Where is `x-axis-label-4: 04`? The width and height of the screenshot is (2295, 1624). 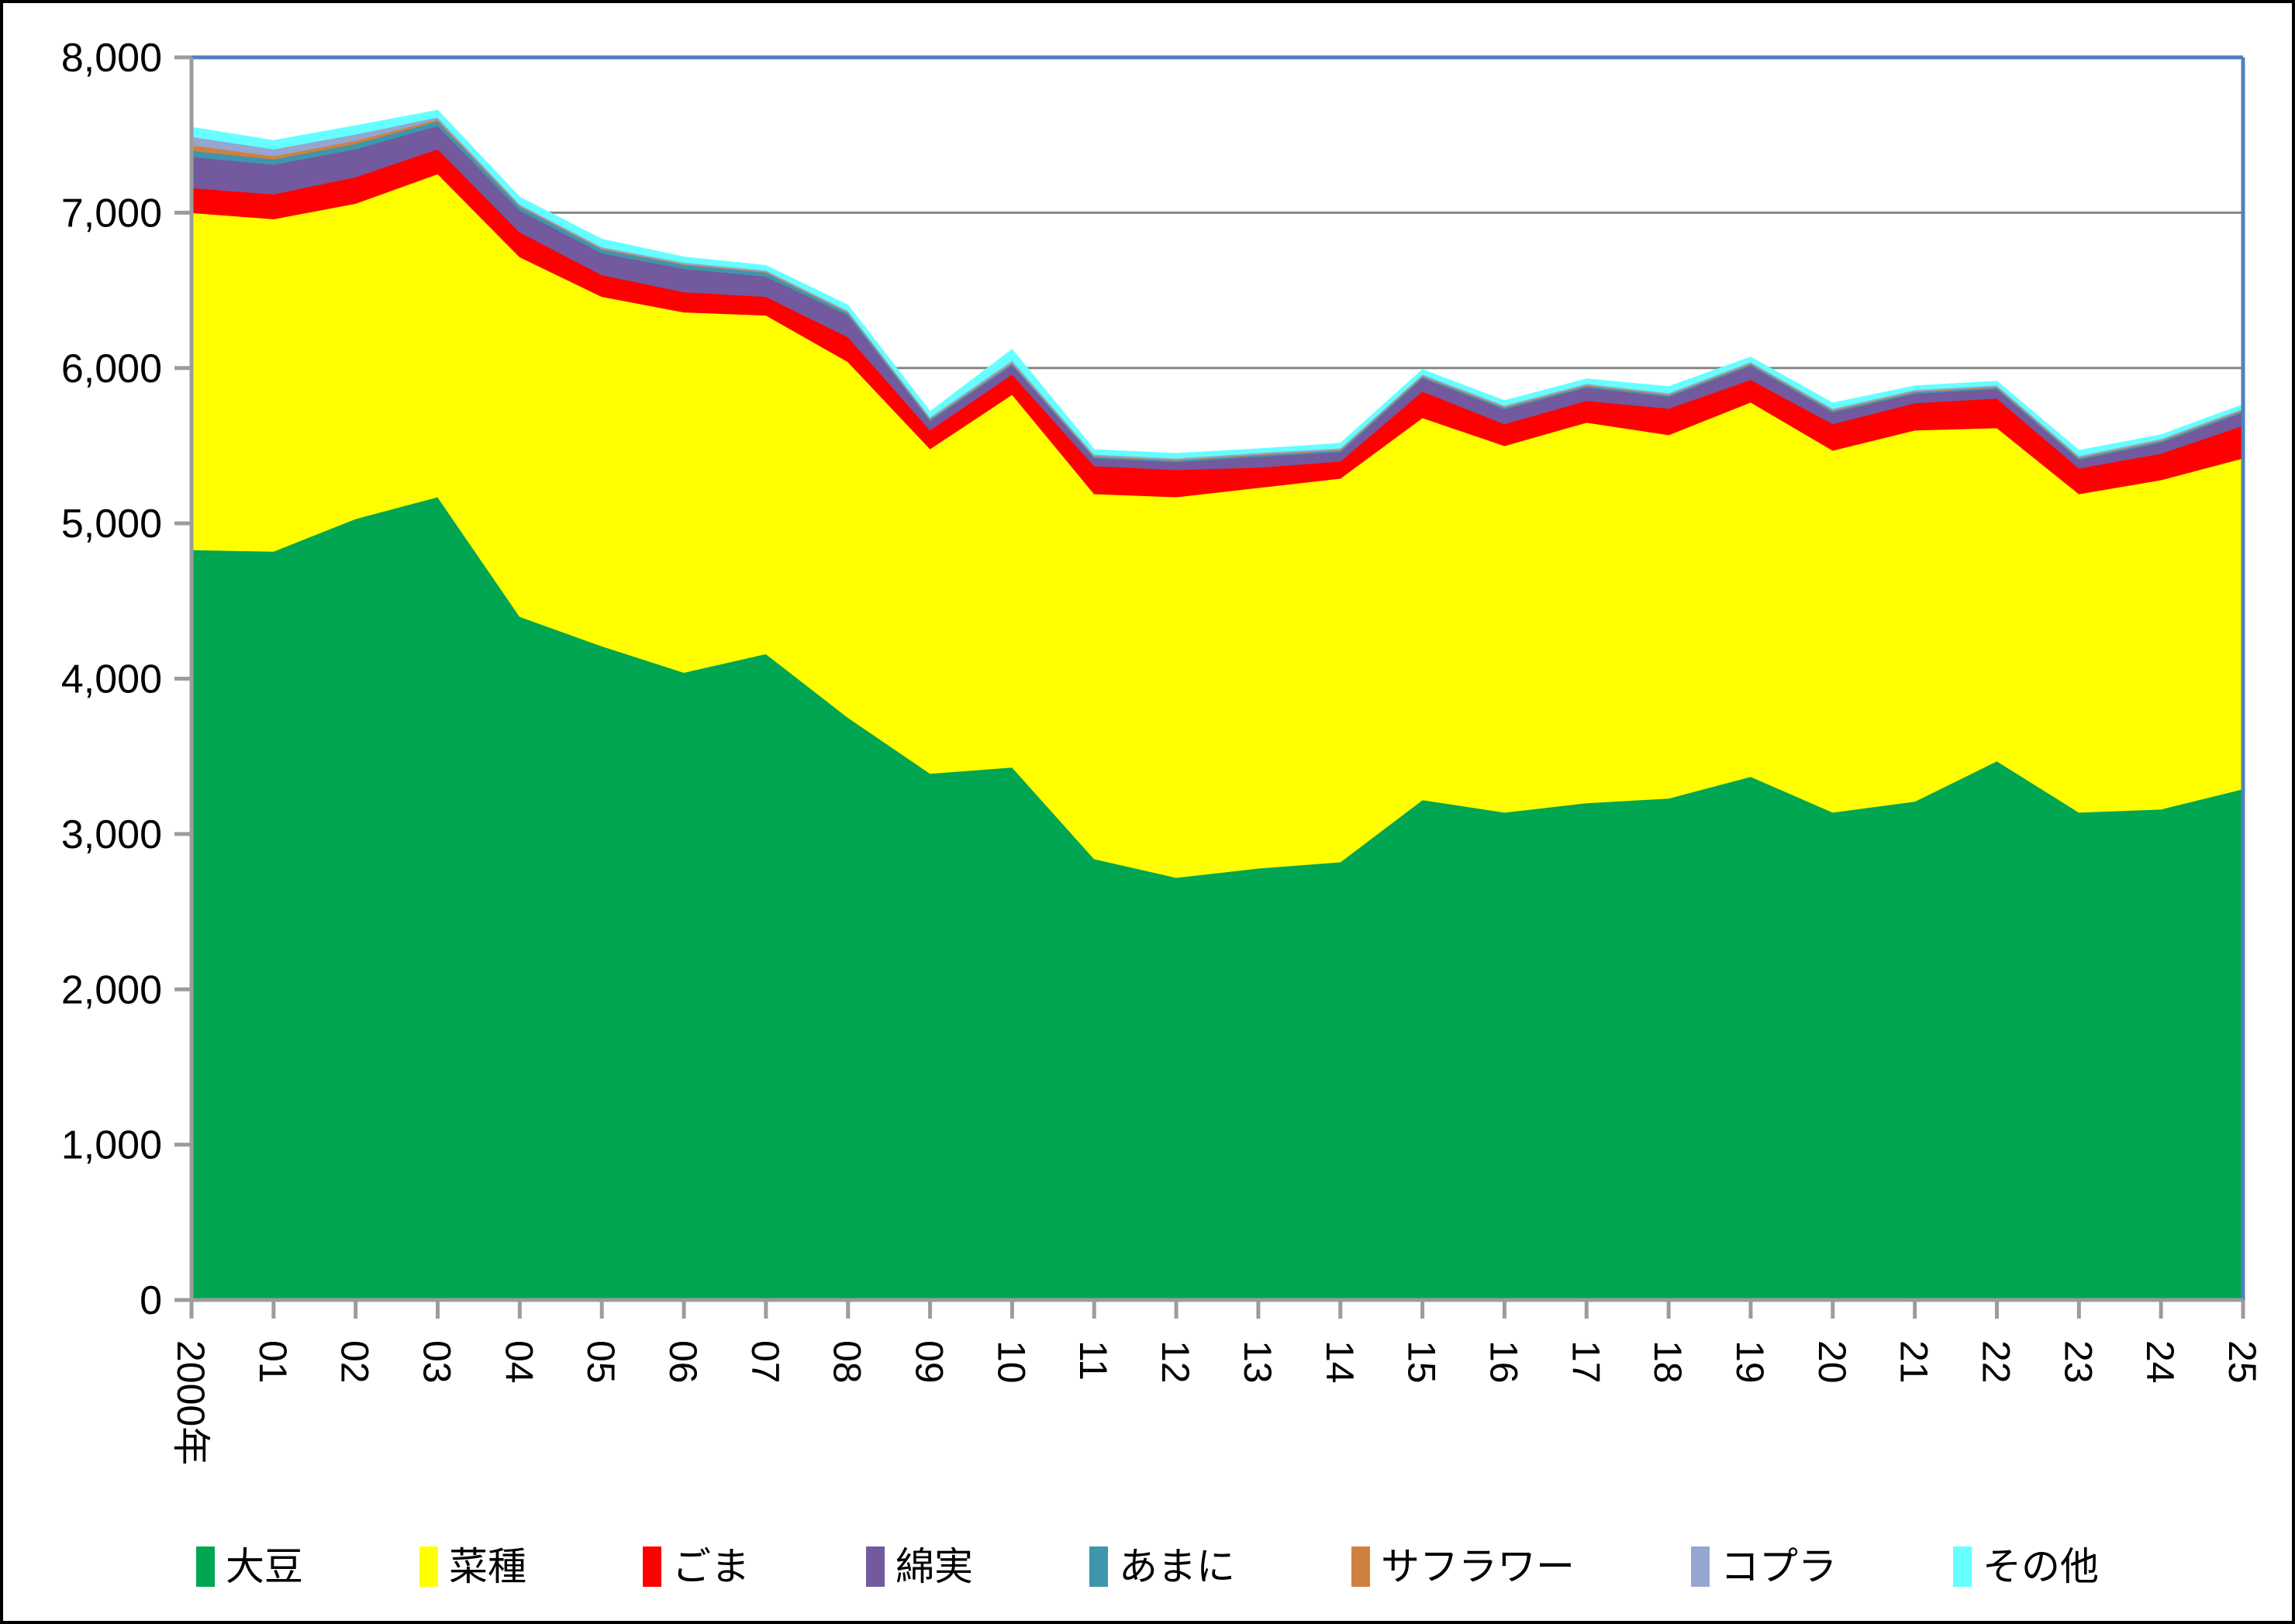
x-axis-label-4: 04 is located at coordinates (518, 1362).